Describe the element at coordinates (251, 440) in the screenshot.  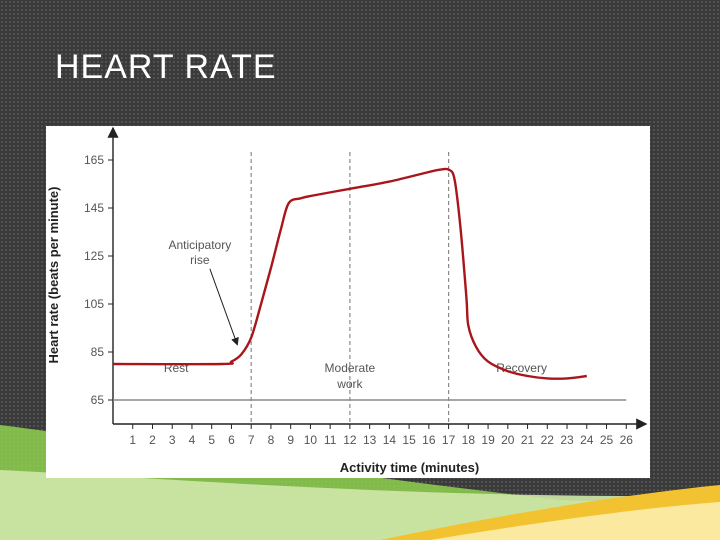
I see `x-tick-label: 7` at that location.